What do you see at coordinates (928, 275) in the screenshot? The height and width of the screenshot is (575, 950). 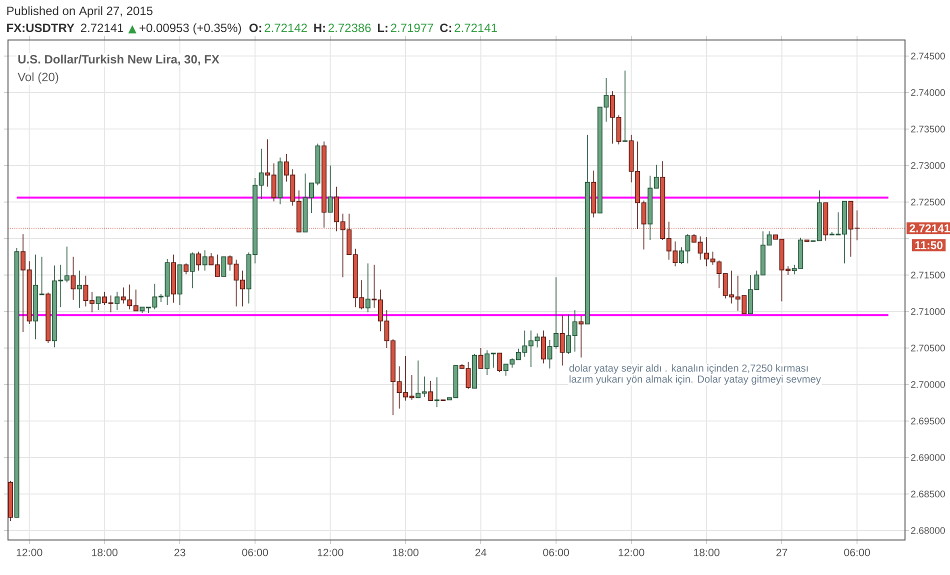 I see `y-tick-label: 2.71500` at bounding box center [928, 275].